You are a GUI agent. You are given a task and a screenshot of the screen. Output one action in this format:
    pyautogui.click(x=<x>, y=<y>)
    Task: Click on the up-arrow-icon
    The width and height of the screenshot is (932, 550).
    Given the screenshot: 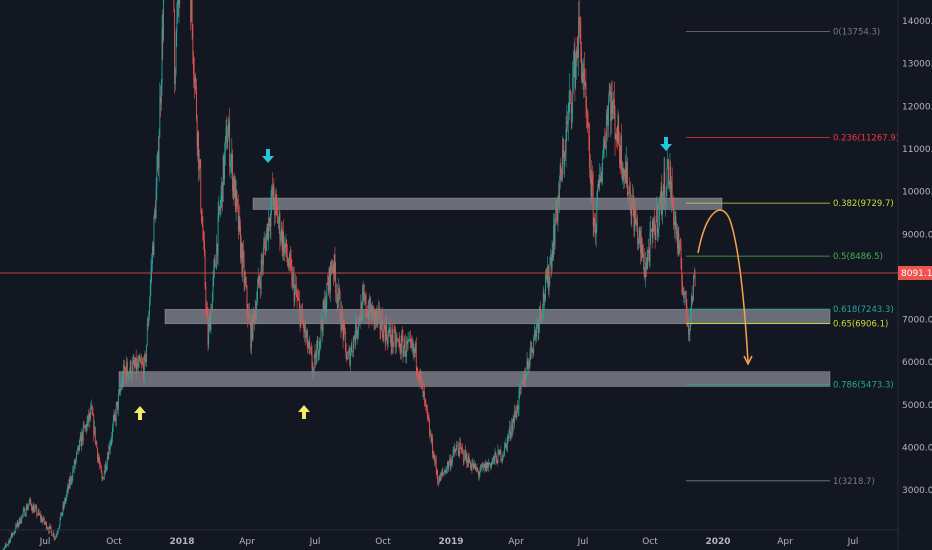 What is the action you would take?
    pyautogui.click(x=304, y=412)
    